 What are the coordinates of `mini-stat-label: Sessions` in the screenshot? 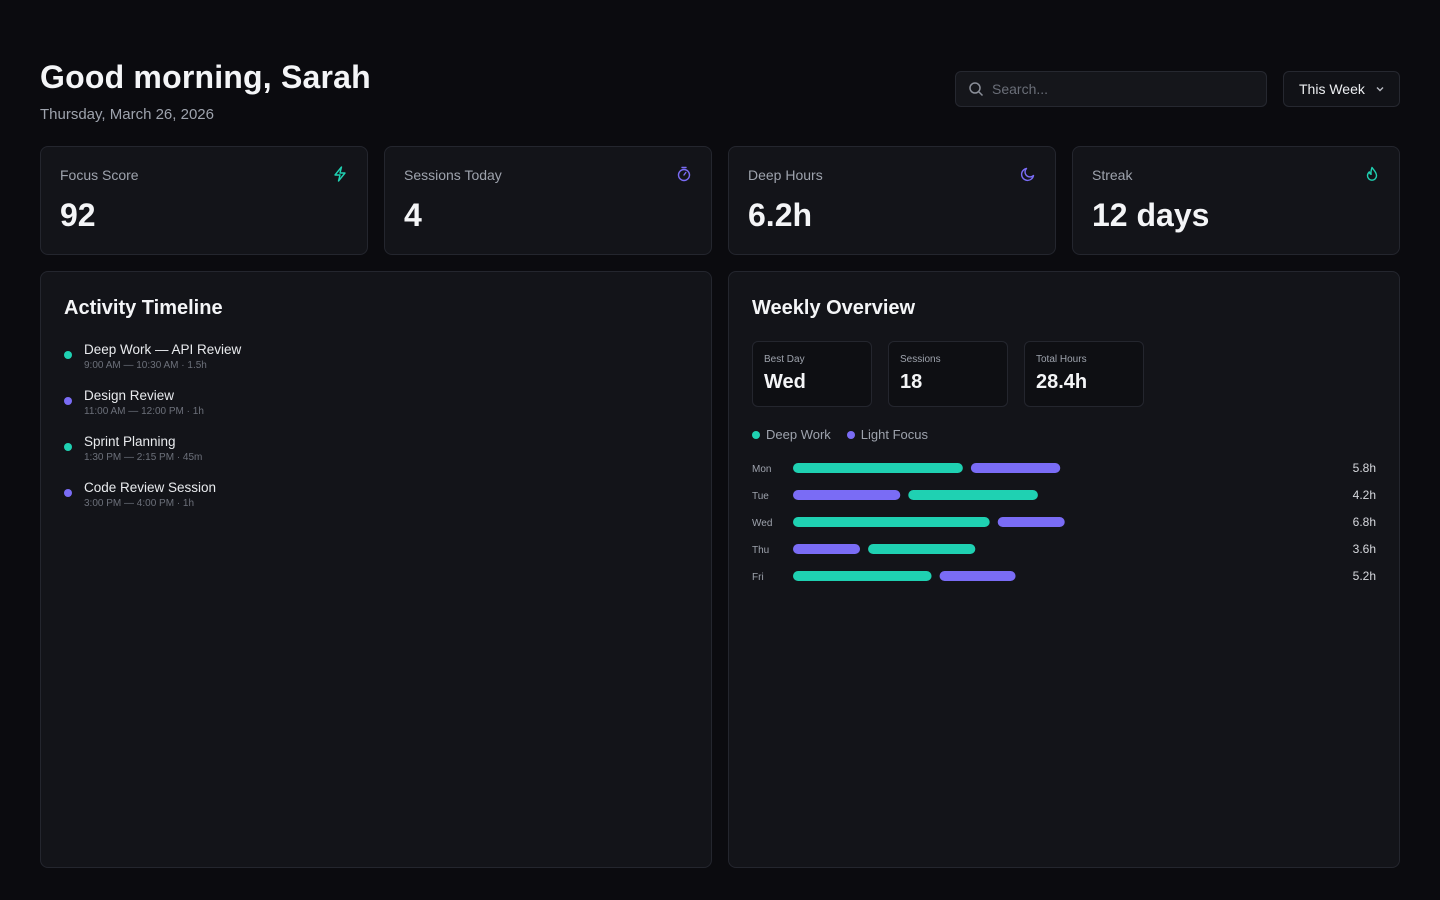 It's located at (920, 359).